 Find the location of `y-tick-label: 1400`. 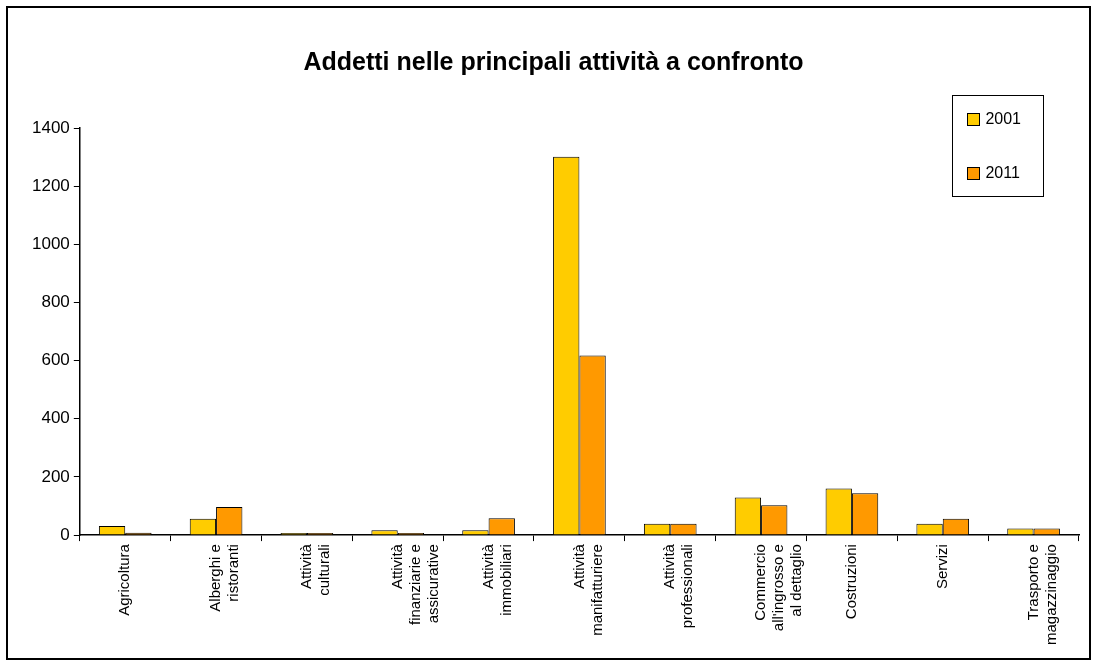

y-tick-label: 1400 is located at coordinates (50, 127).